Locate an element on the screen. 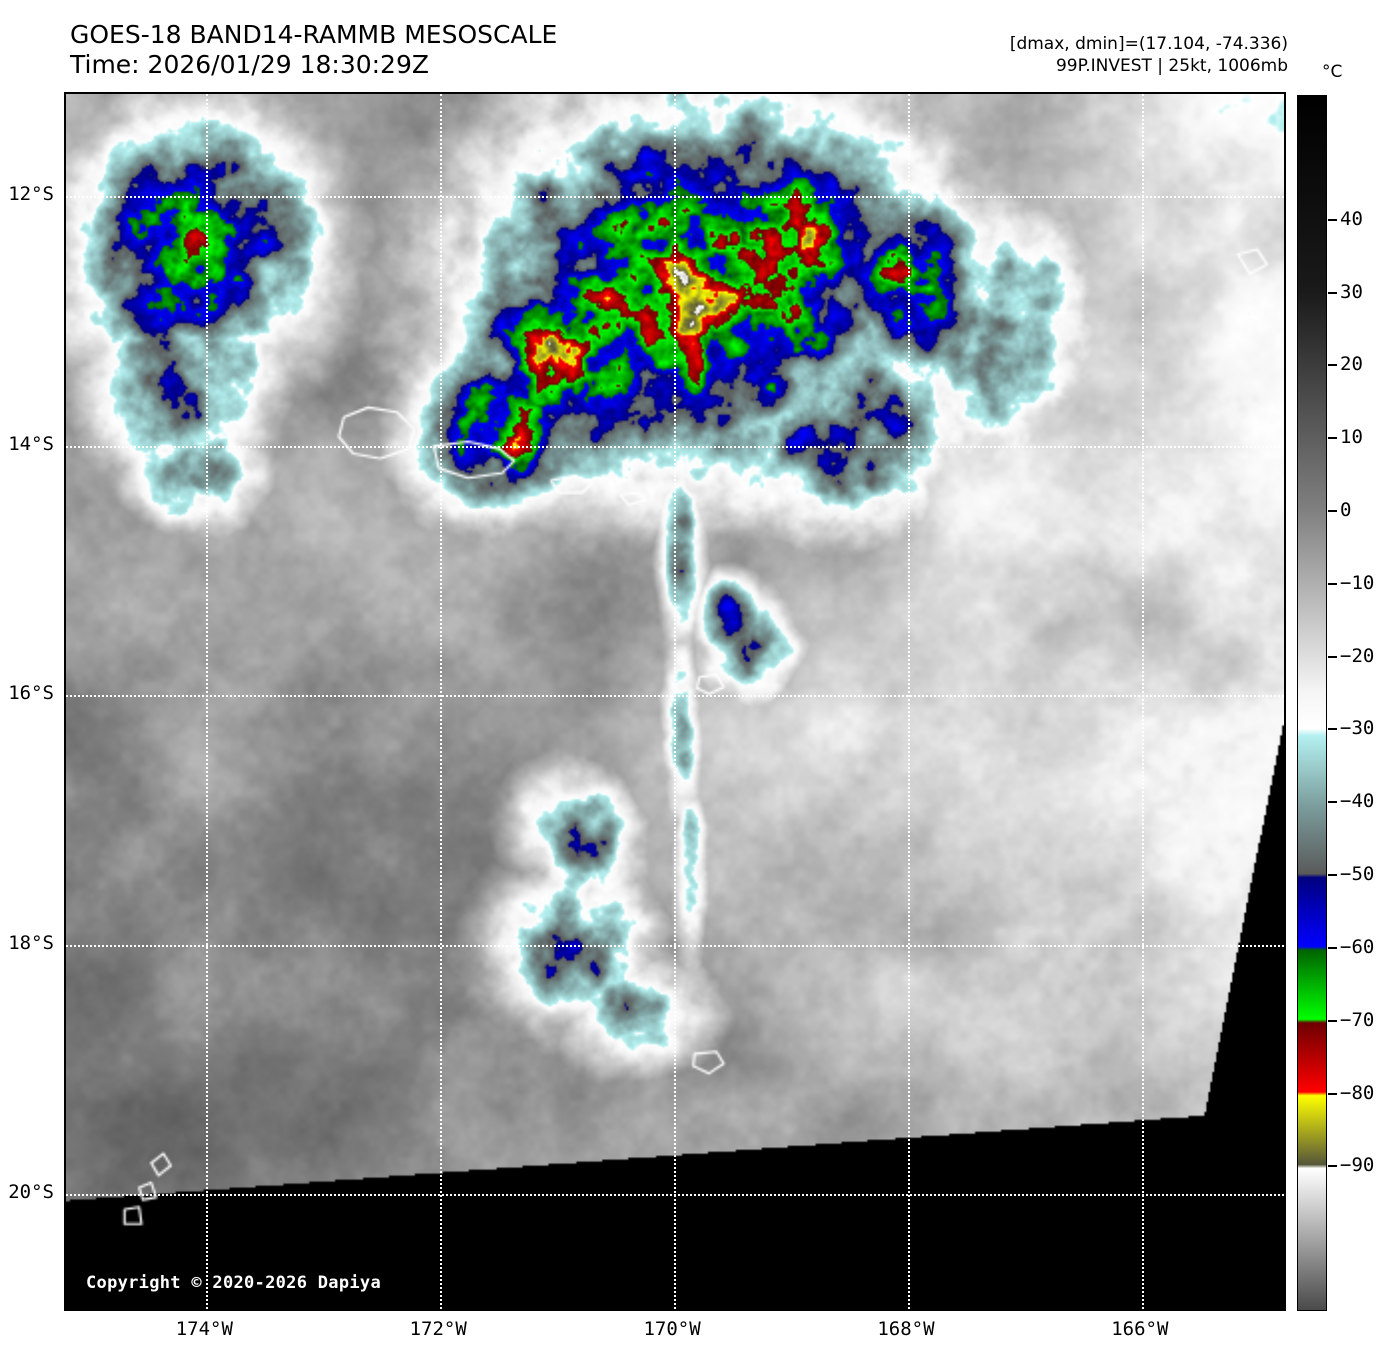  colorbar-tick-label: −70 is located at coordinates (1357, 1019).